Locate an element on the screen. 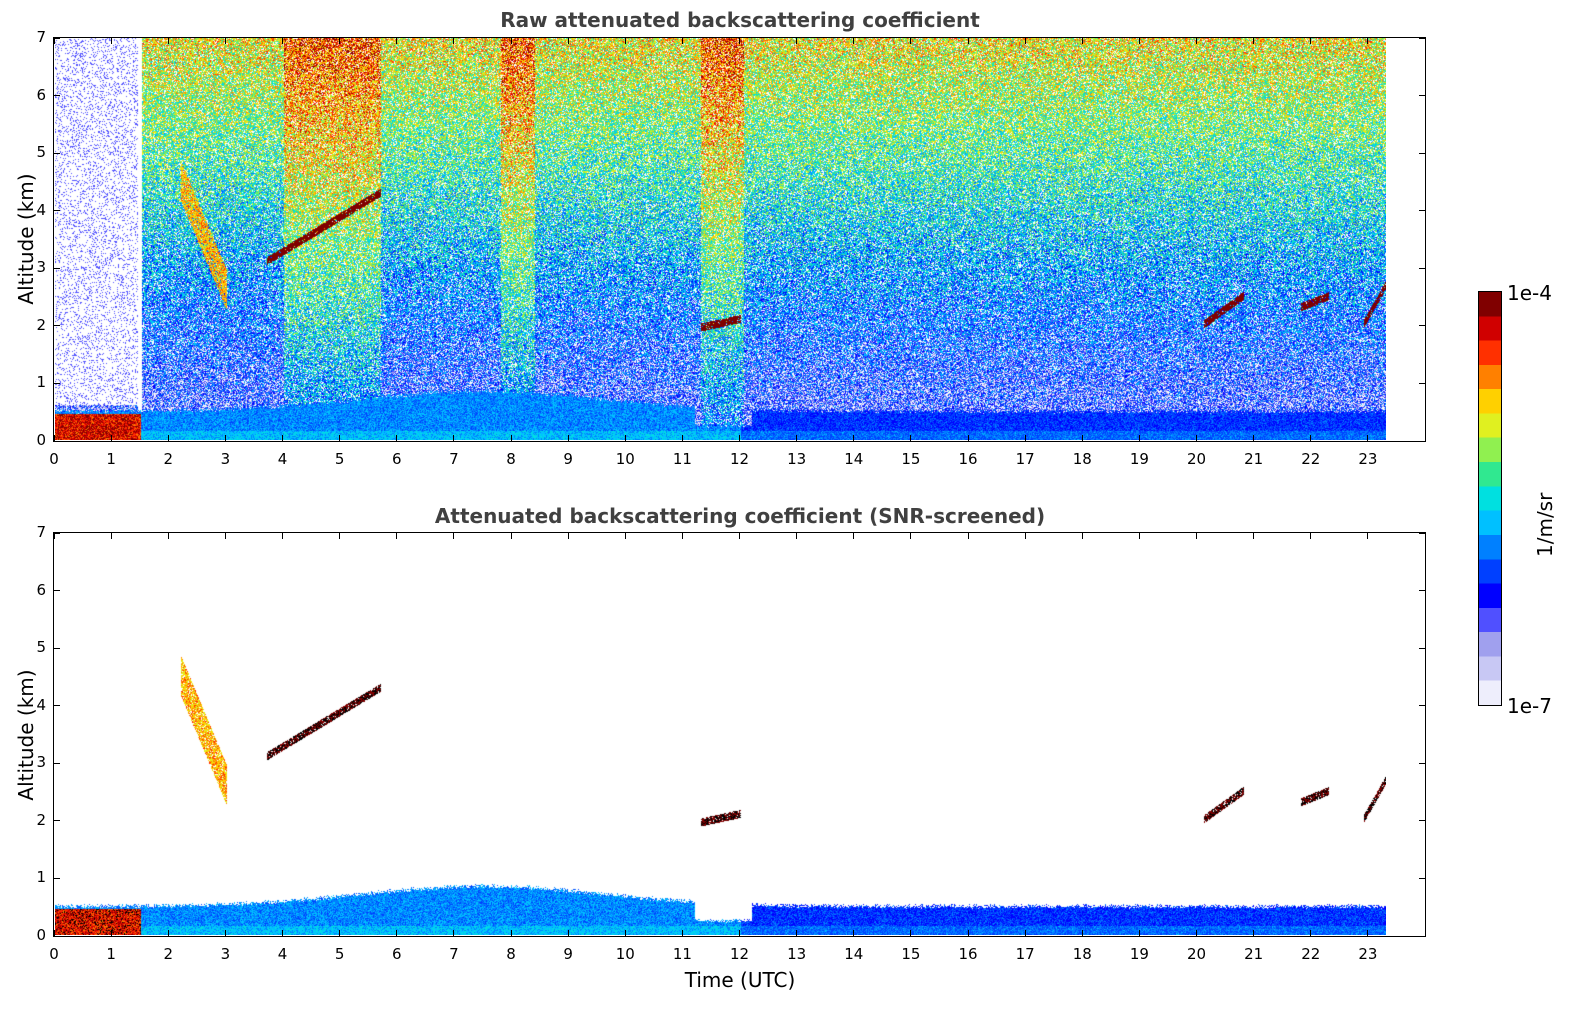  bottom-panel-x-tick-label: 22 is located at coordinates (1311, 954).